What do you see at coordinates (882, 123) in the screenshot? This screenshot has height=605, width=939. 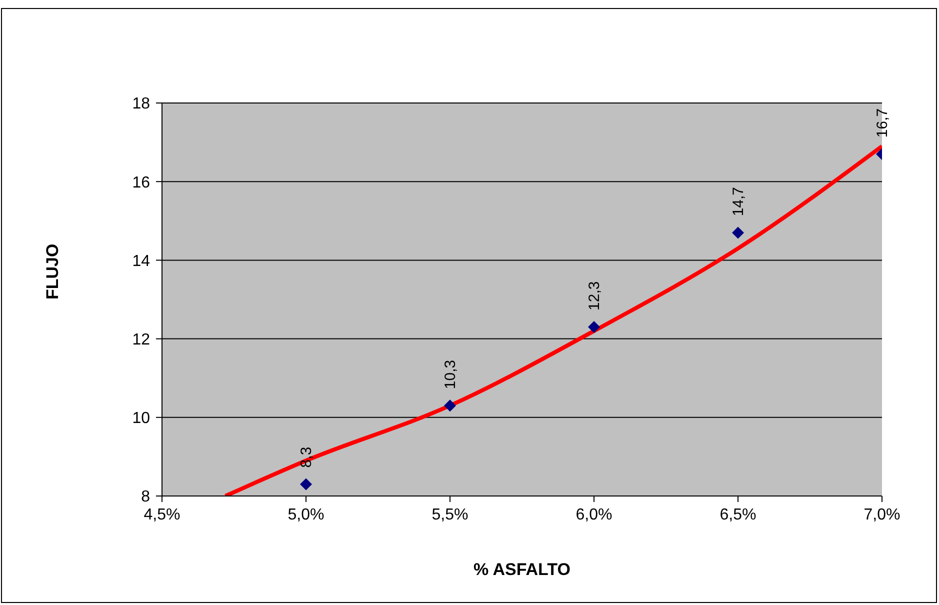 I see `data-label: 16,7` at bounding box center [882, 123].